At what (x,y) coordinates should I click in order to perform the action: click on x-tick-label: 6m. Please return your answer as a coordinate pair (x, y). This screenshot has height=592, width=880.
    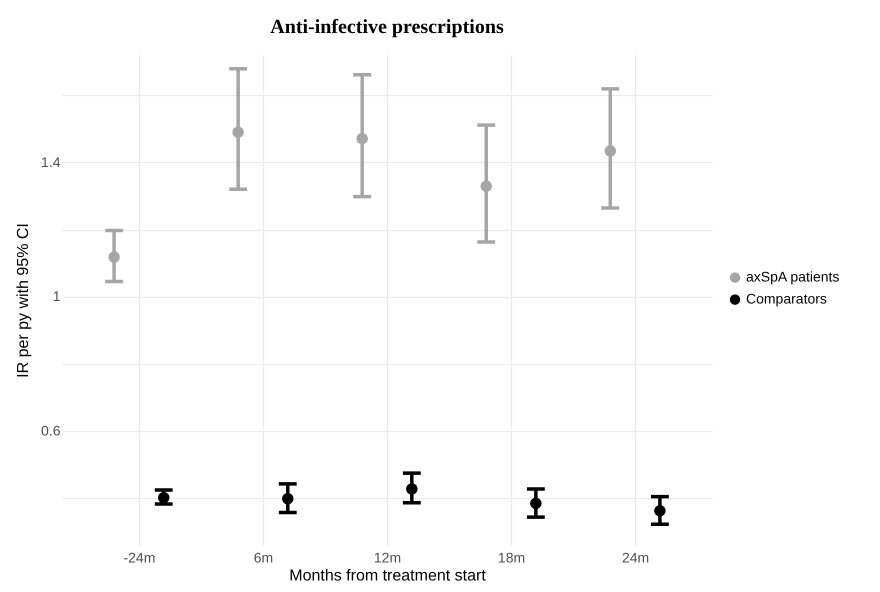
    Looking at the image, I should click on (264, 558).